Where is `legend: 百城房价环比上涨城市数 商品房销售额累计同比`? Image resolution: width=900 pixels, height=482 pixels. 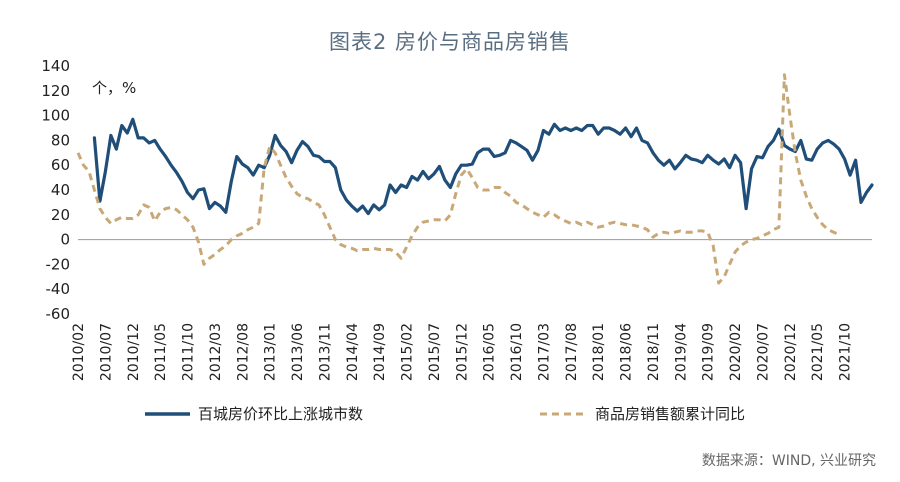
legend: 百城房价环比上涨城市数 商品房销售额累计同比 is located at coordinates (445, 414).